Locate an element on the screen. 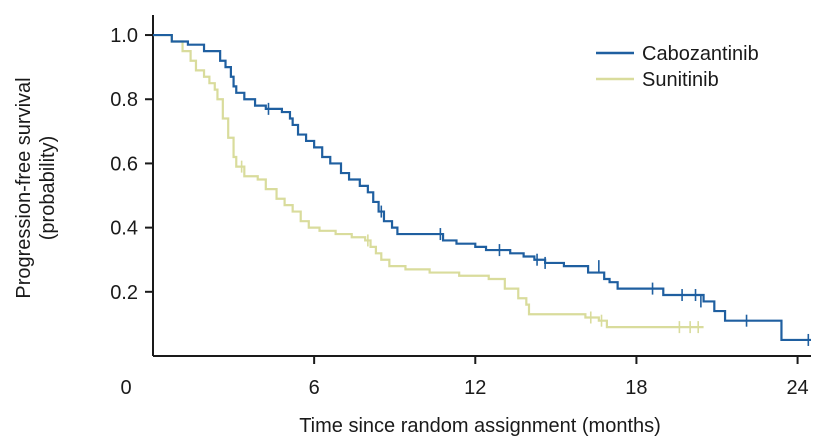  x-tick-label: 24 is located at coordinates (797, 388).